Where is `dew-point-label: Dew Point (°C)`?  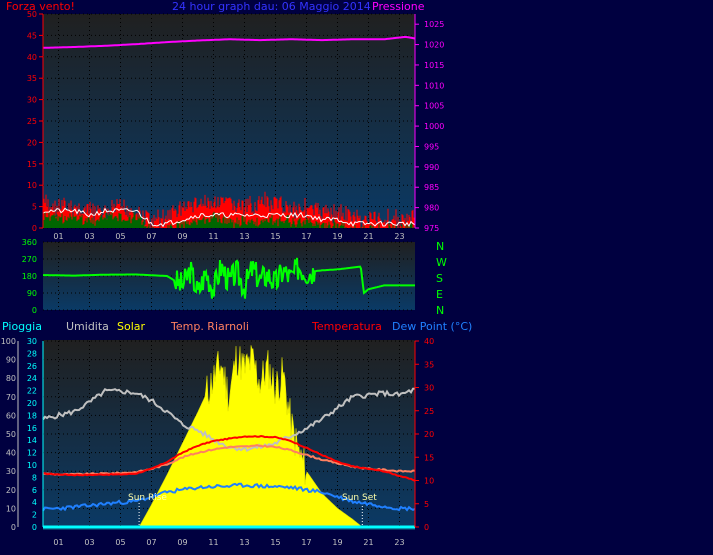
dew-point-label: Dew Point (°C) is located at coordinates (432, 326).